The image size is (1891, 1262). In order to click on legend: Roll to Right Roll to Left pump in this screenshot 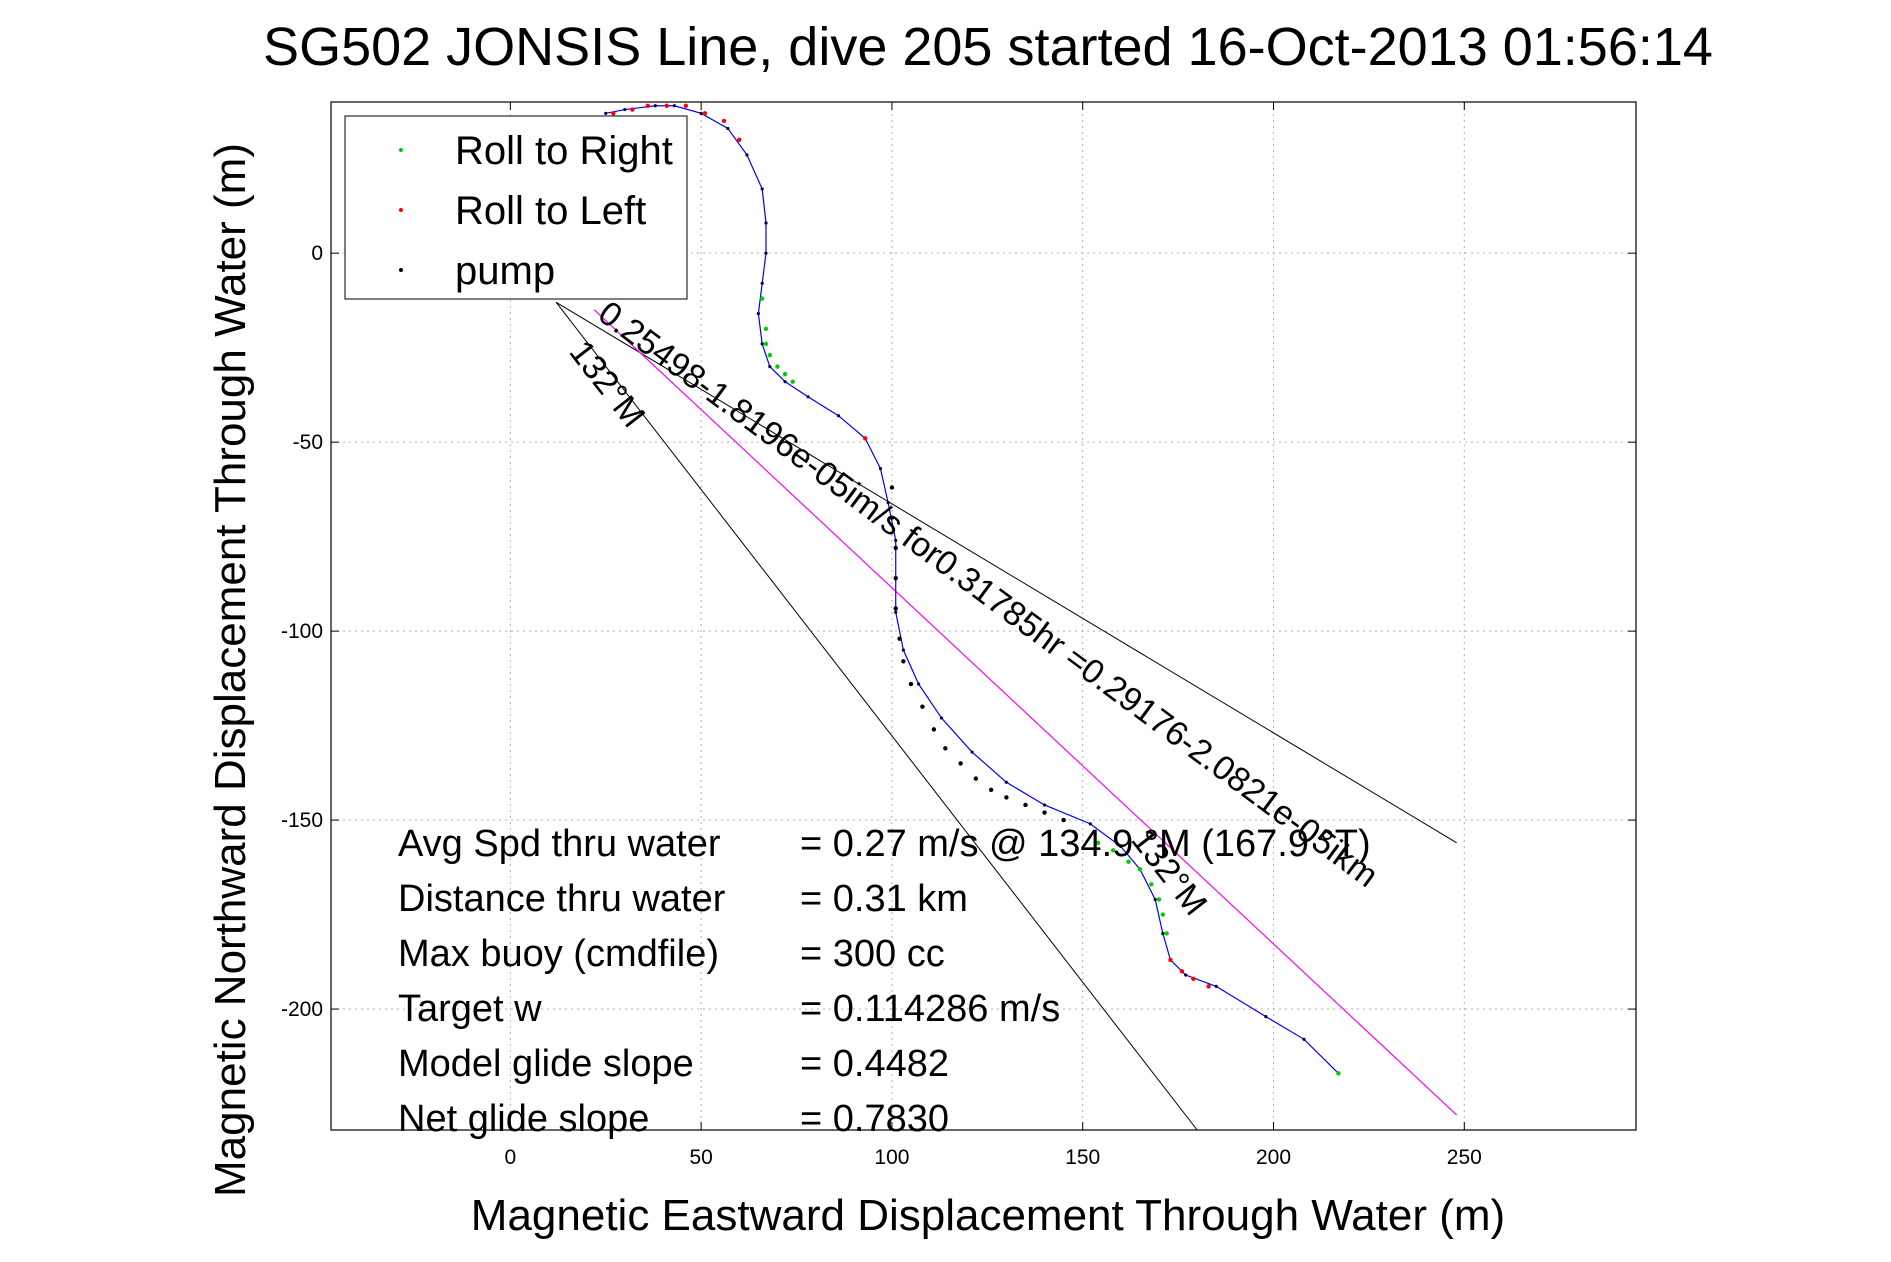, I will do `click(516, 207)`.